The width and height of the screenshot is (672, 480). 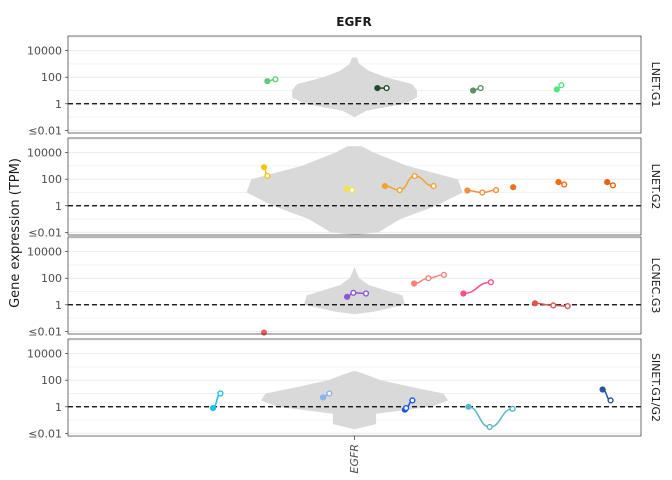 I want to click on sample-line, so click(x=409, y=183).